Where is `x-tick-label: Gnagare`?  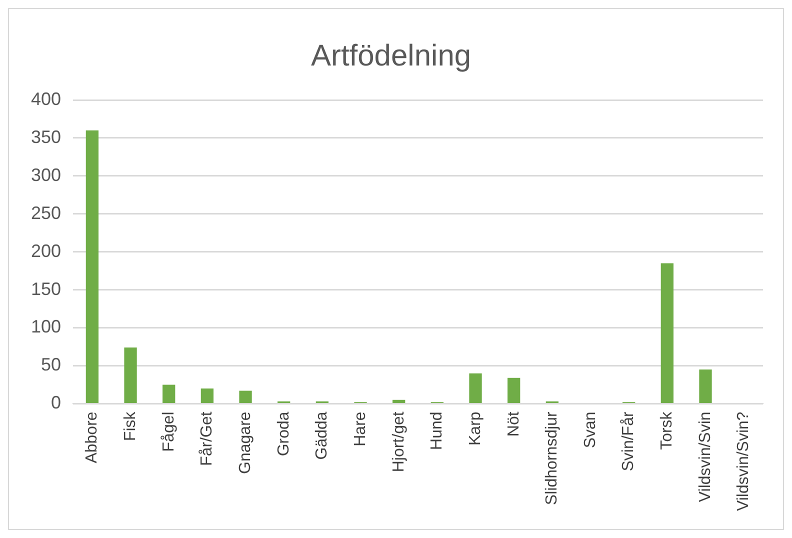 x-tick-label: Gnagare is located at coordinates (245, 443).